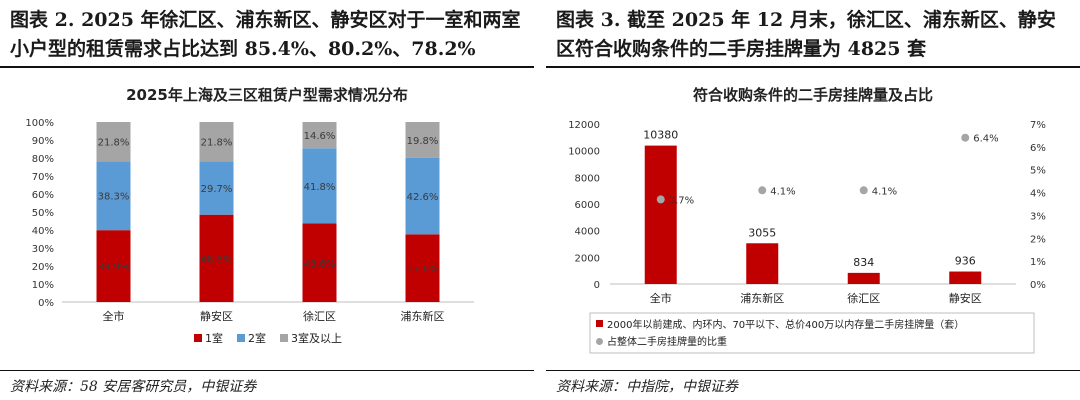 The height and width of the screenshot is (400, 1080). Describe the element at coordinates (863, 262) in the screenshot. I see `bar-value-label: 834` at that location.